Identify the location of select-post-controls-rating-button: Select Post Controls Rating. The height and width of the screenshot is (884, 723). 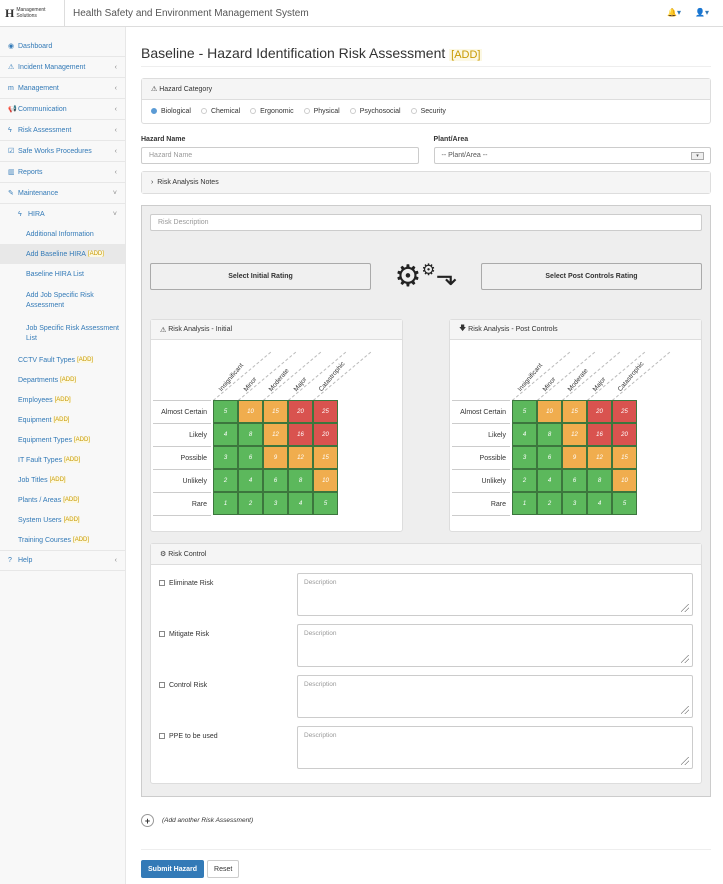
(591, 276).